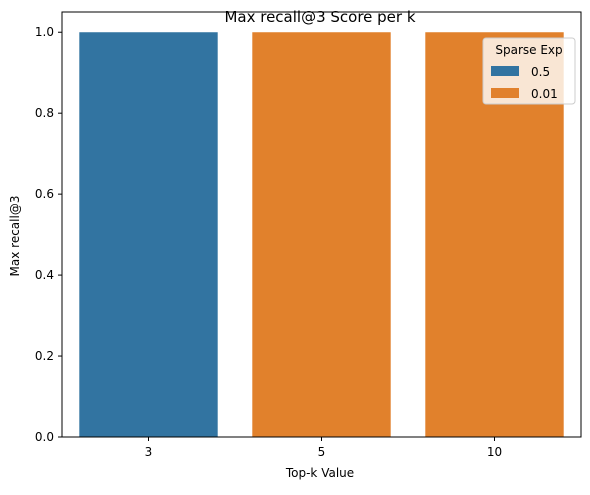 Image resolution: width=590 pixels, height=495 pixels. Describe the element at coordinates (528, 50) in the screenshot. I see `legend-title: Sparse Exp` at that location.